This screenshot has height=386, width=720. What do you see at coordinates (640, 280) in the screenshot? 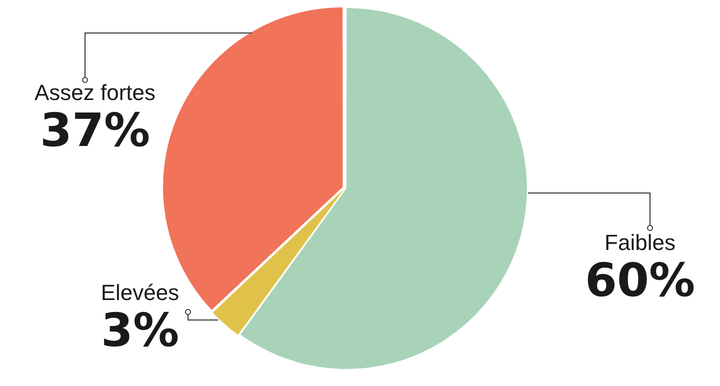
I see `data-label: 60%` at bounding box center [640, 280].